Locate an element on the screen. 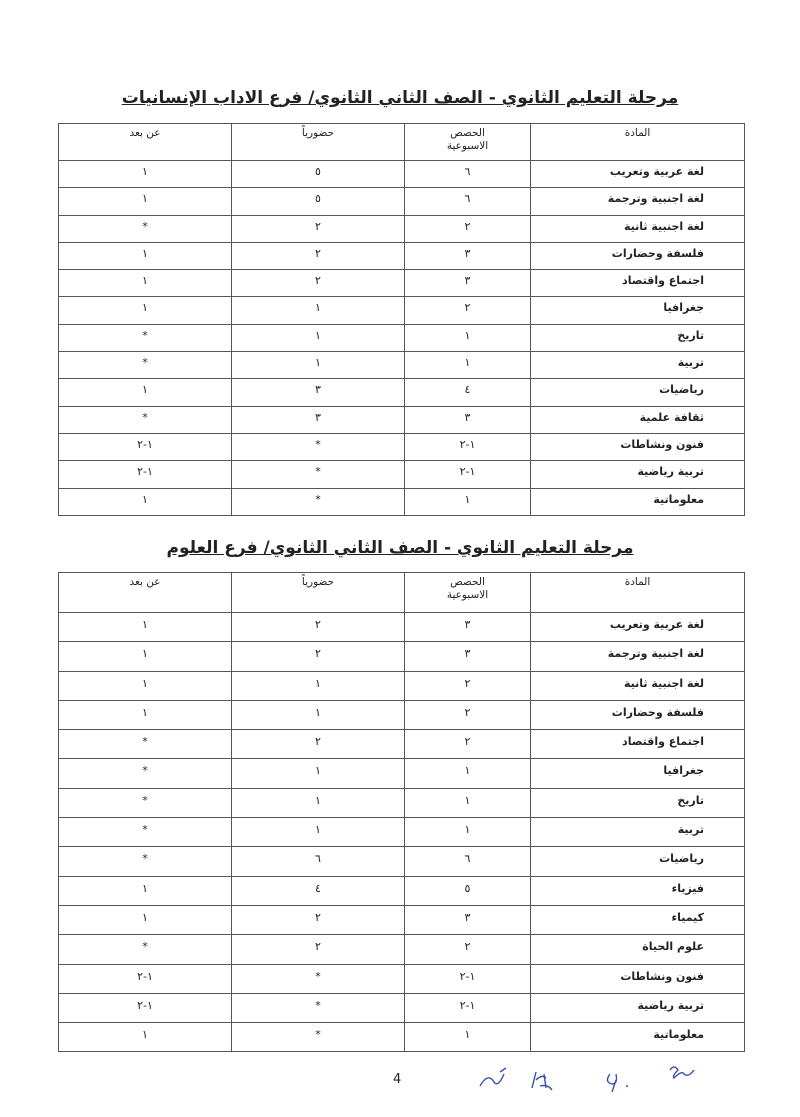 The height and width of the screenshot is (1117, 800). table-row: كيمياء ٣ ٢ ١ is located at coordinates (401, 920).